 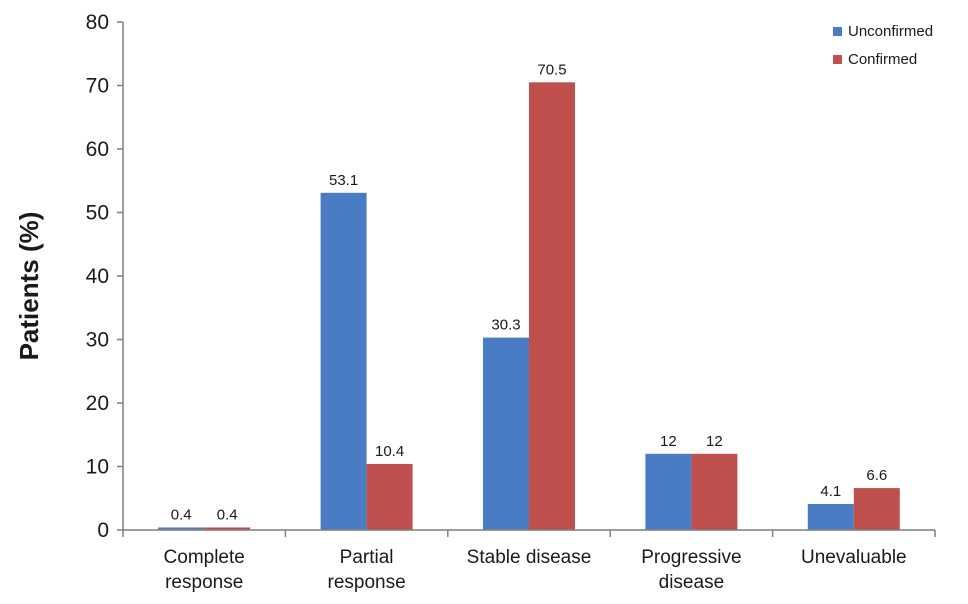 I want to click on category-label: Unevaluable, so click(x=854, y=557).